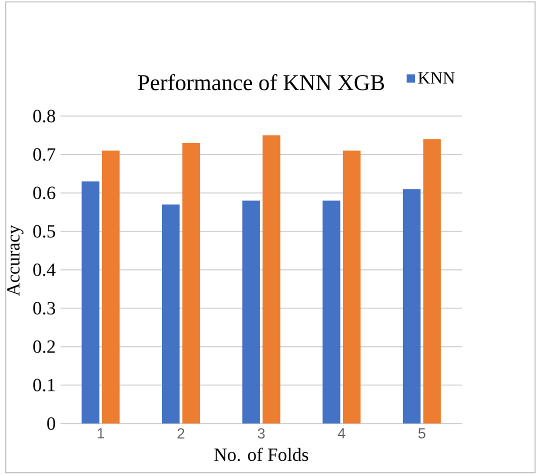 The width and height of the screenshot is (537, 475). Describe the element at coordinates (181, 433) in the screenshot. I see `x-tick-label: 2` at that location.